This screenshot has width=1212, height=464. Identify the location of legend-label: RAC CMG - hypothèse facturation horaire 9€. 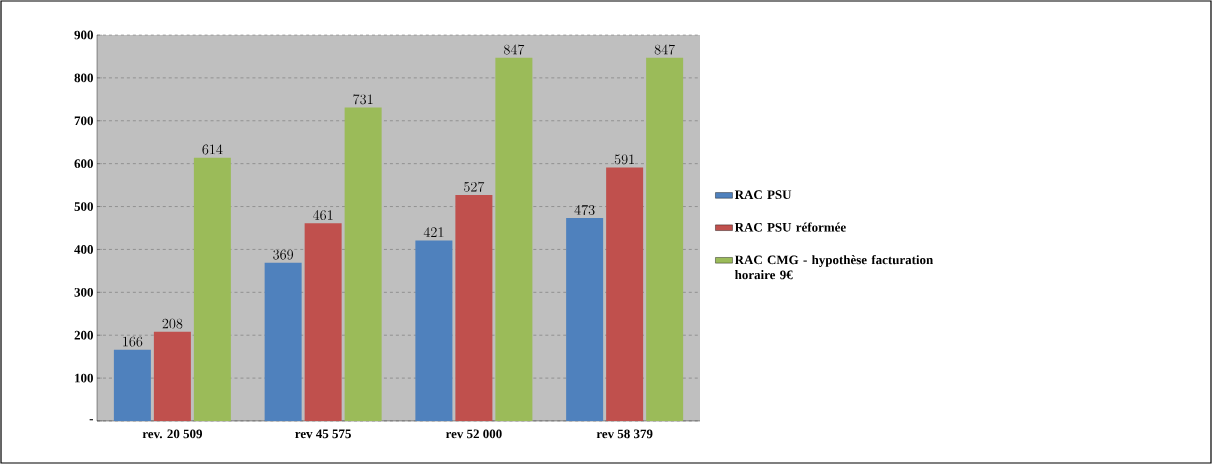
(834, 267).